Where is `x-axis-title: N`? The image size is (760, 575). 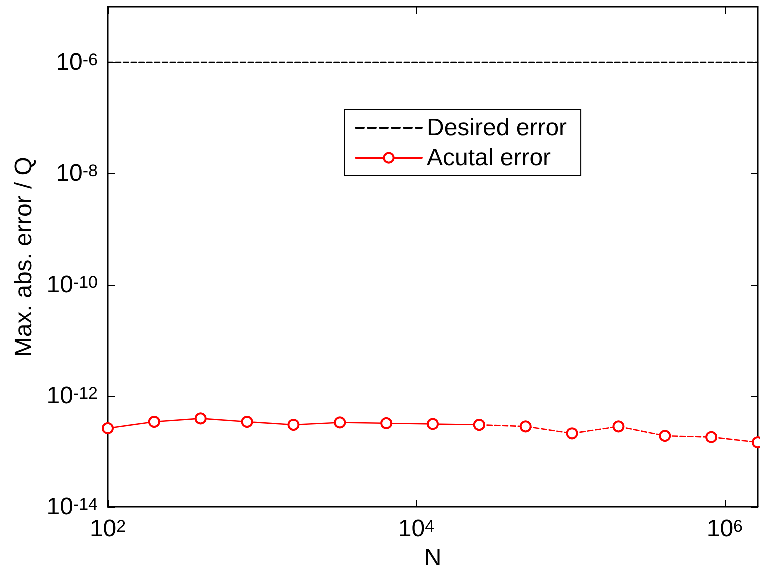
x-axis-title: N is located at coordinates (433, 558).